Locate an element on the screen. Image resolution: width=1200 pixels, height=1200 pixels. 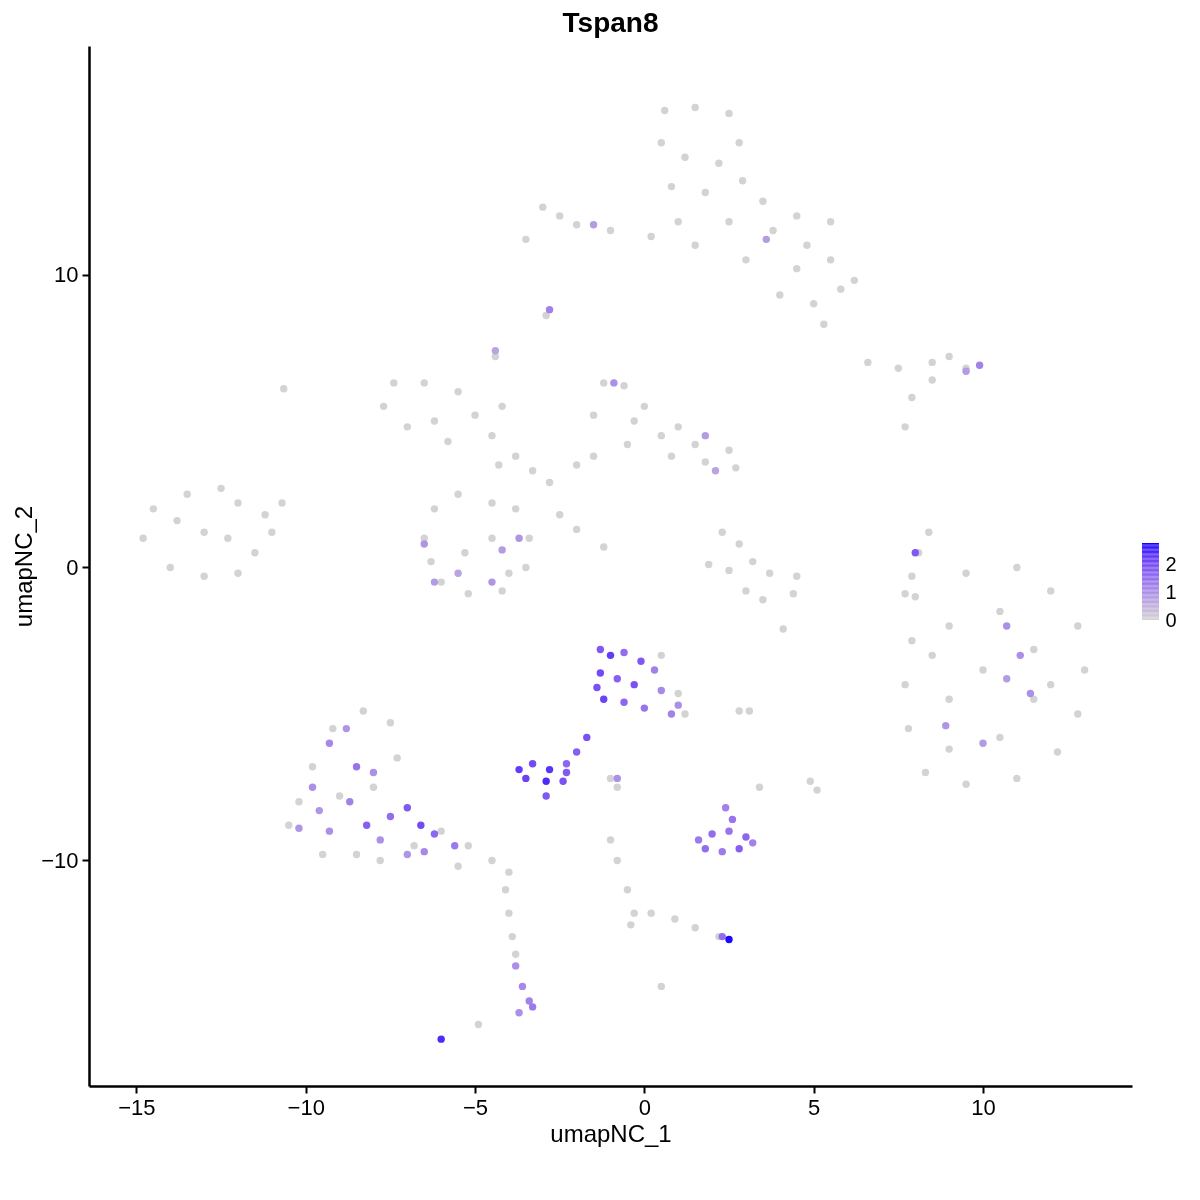
x-tick-label: 5 is located at coordinates (814, 1107).